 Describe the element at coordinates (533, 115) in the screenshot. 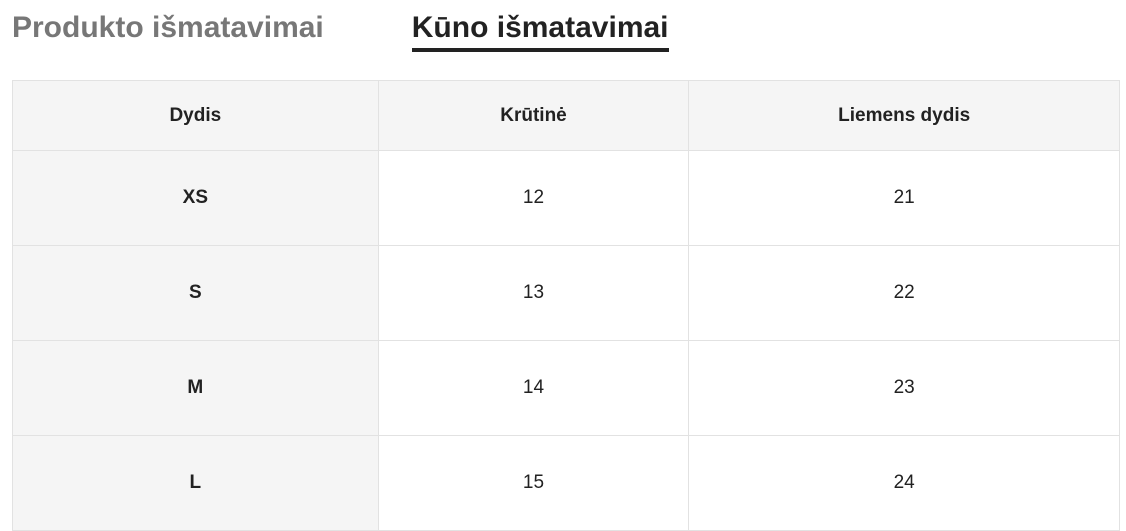

I see `header-chest: Krūtinė` at that location.